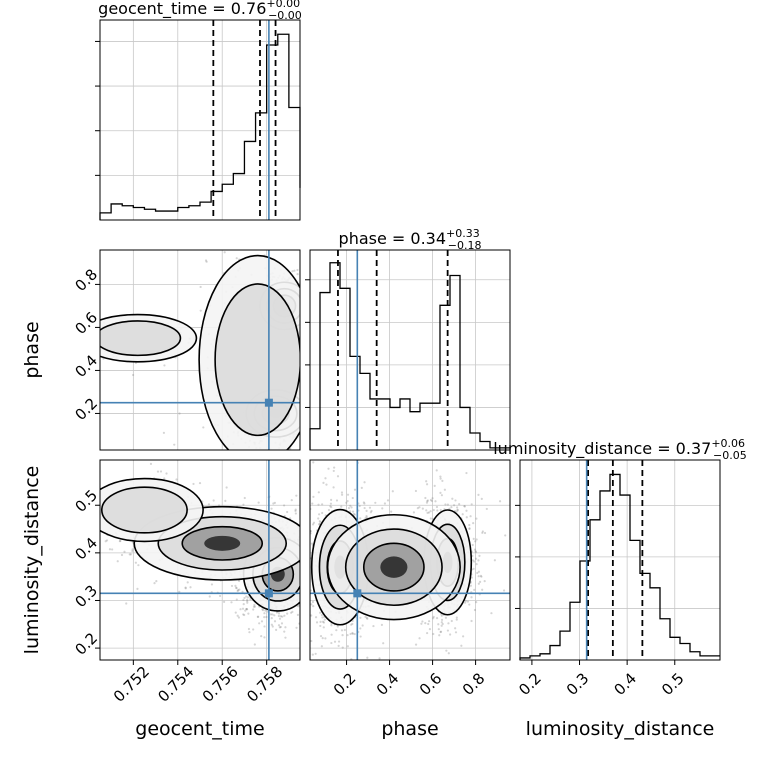 The width and height of the screenshot is (760, 760). I want to click on xlabel-phase: phase, so click(409, 729).